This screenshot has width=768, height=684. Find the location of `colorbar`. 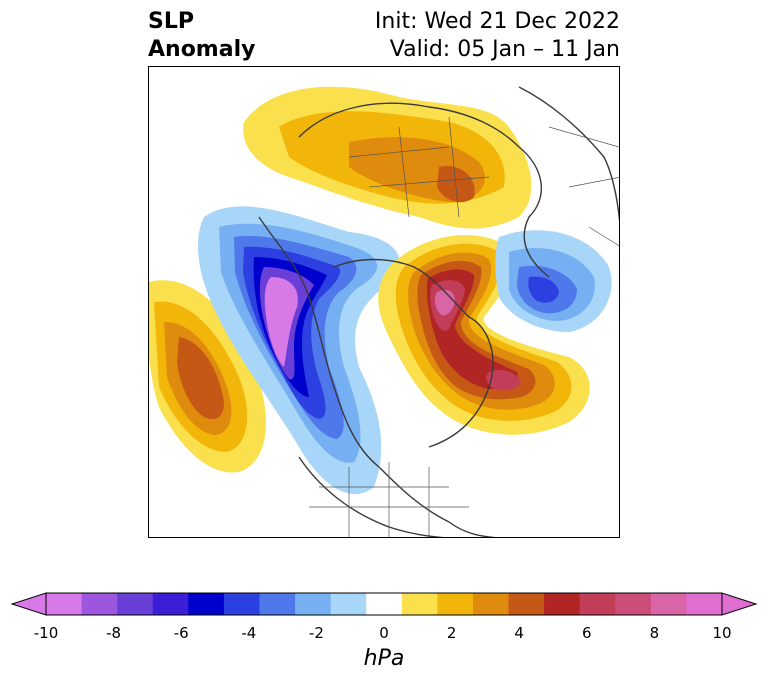

colorbar is located at coordinates (384, 604).